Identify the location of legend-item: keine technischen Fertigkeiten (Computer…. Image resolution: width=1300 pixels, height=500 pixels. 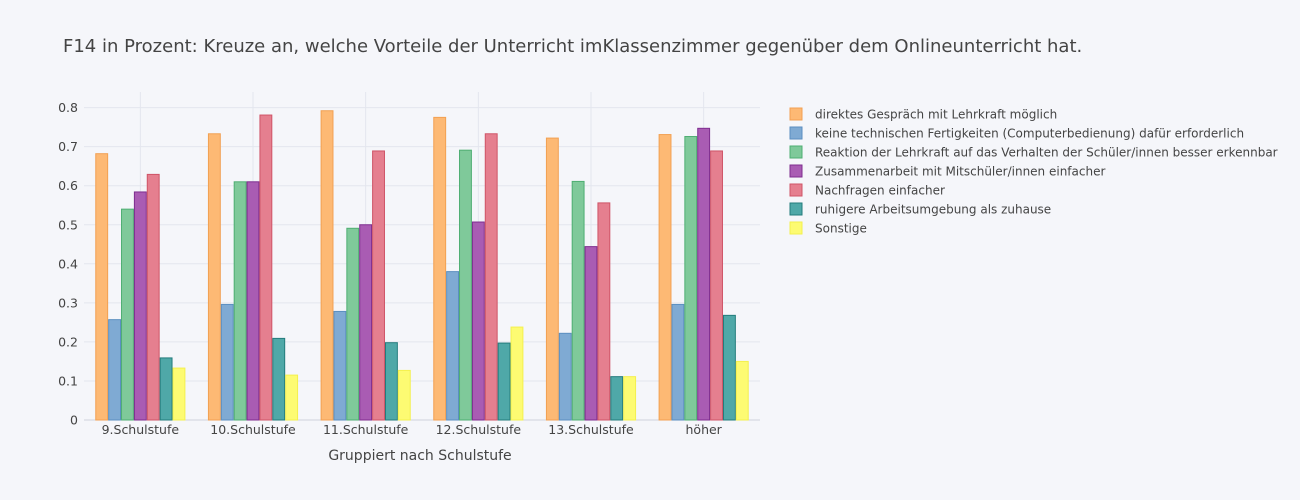
(1016, 133).